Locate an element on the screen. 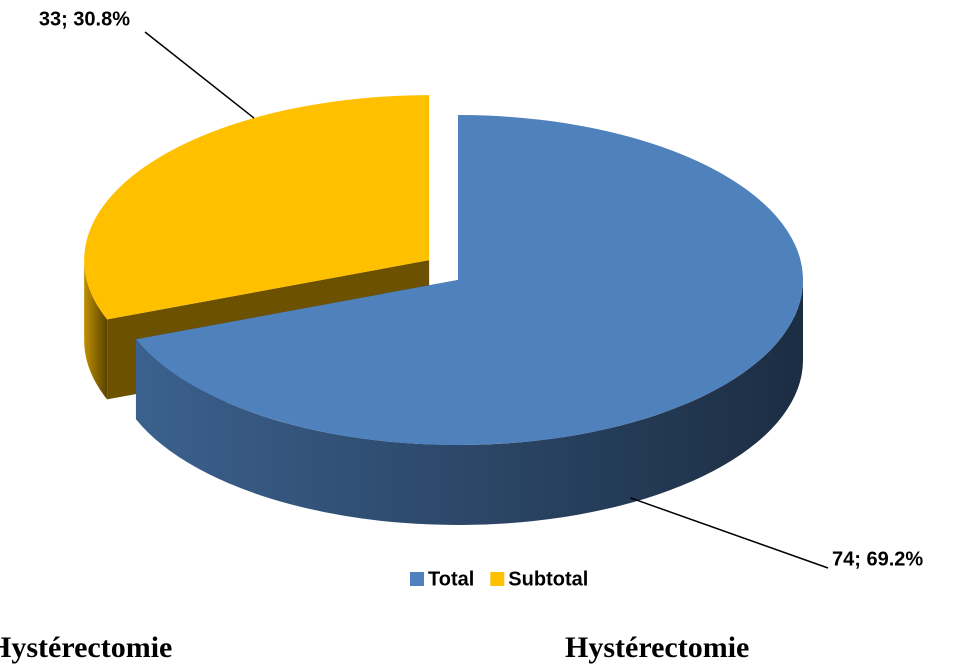  legend-label: Subtotal is located at coordinates (548, 579).